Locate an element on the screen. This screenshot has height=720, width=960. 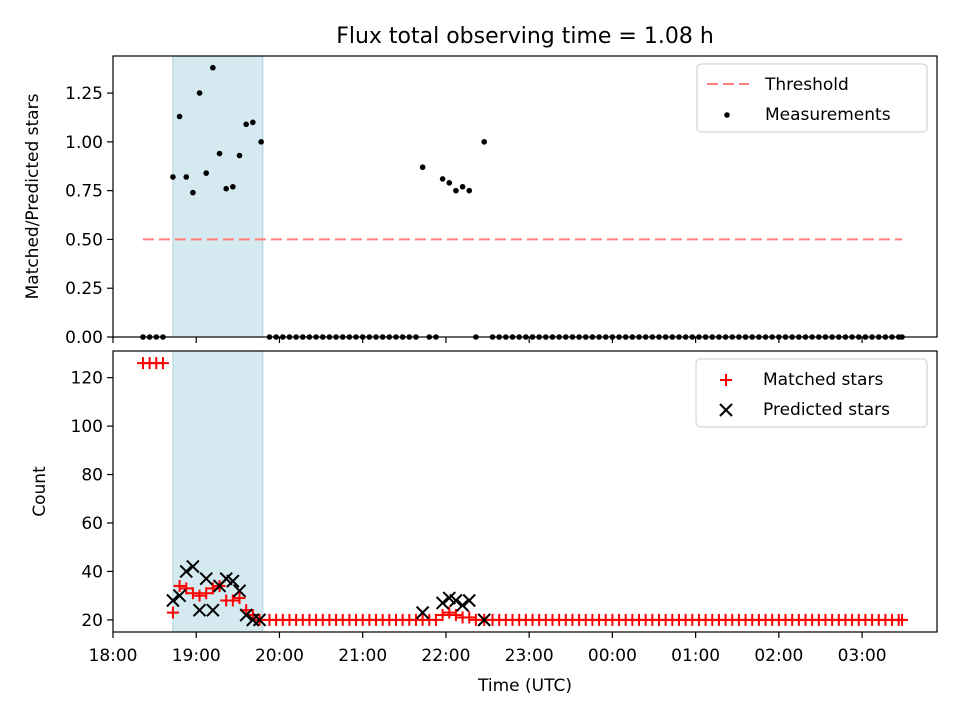
top-legend: Threshold Measurements is located at coordinates (812, 98).